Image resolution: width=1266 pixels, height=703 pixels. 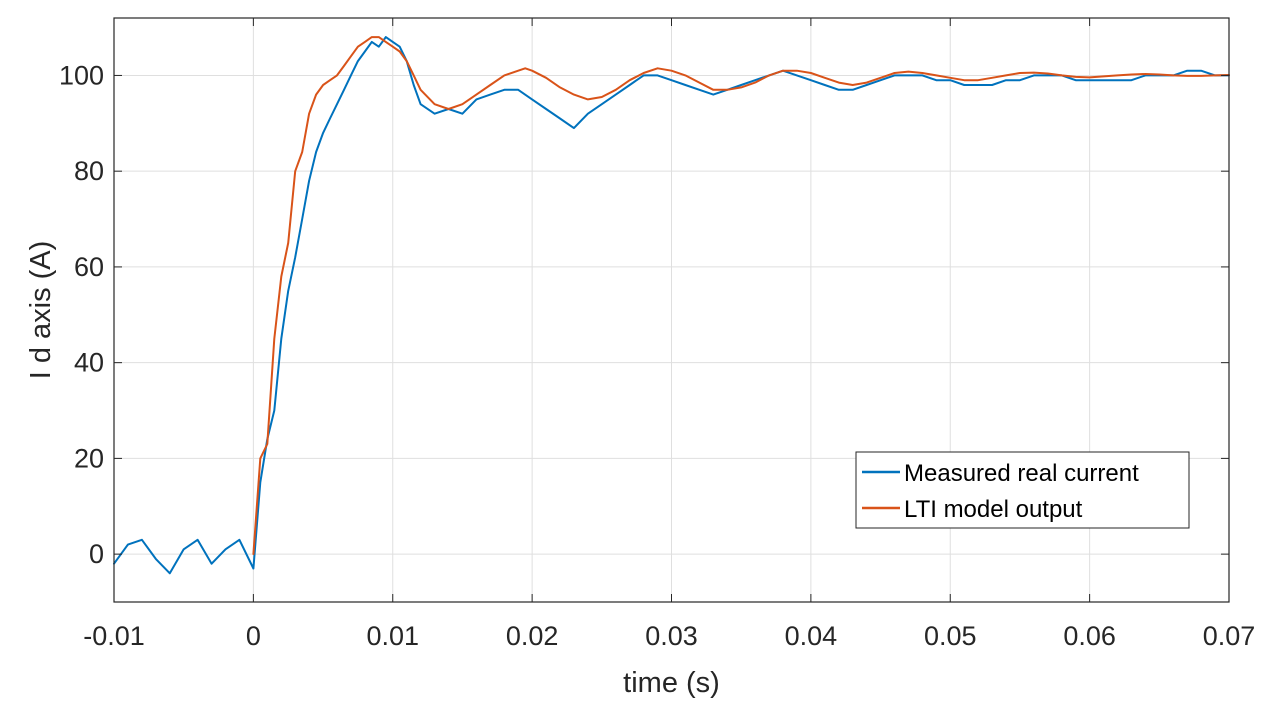 What do you see at coordinates (89, 363) in the screenshot?
I see `y-tick-label: 40` at bounding box center [89, 363].